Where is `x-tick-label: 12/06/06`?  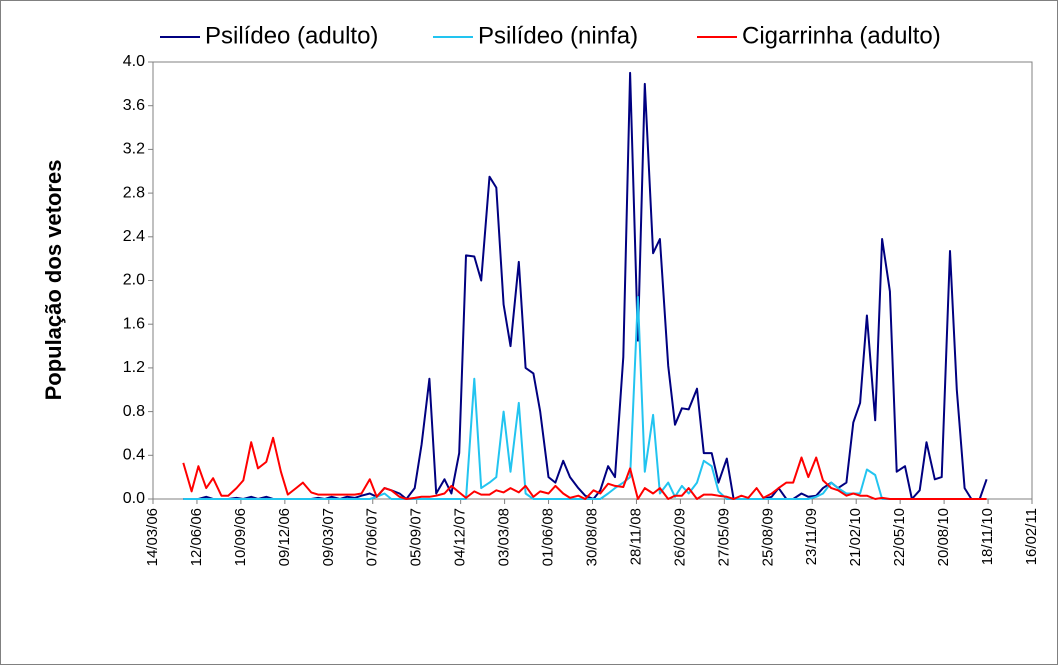
x-tick-label: 12/06/06 is located at coordinates (196, 537).